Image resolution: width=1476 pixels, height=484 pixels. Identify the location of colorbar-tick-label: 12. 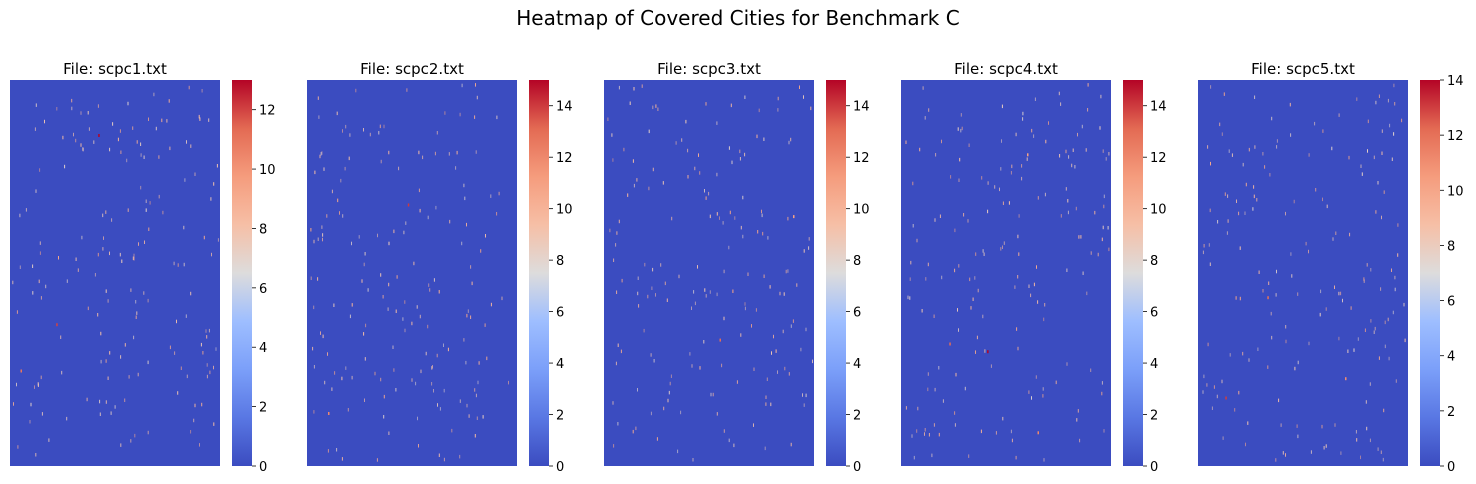
(861, 158).